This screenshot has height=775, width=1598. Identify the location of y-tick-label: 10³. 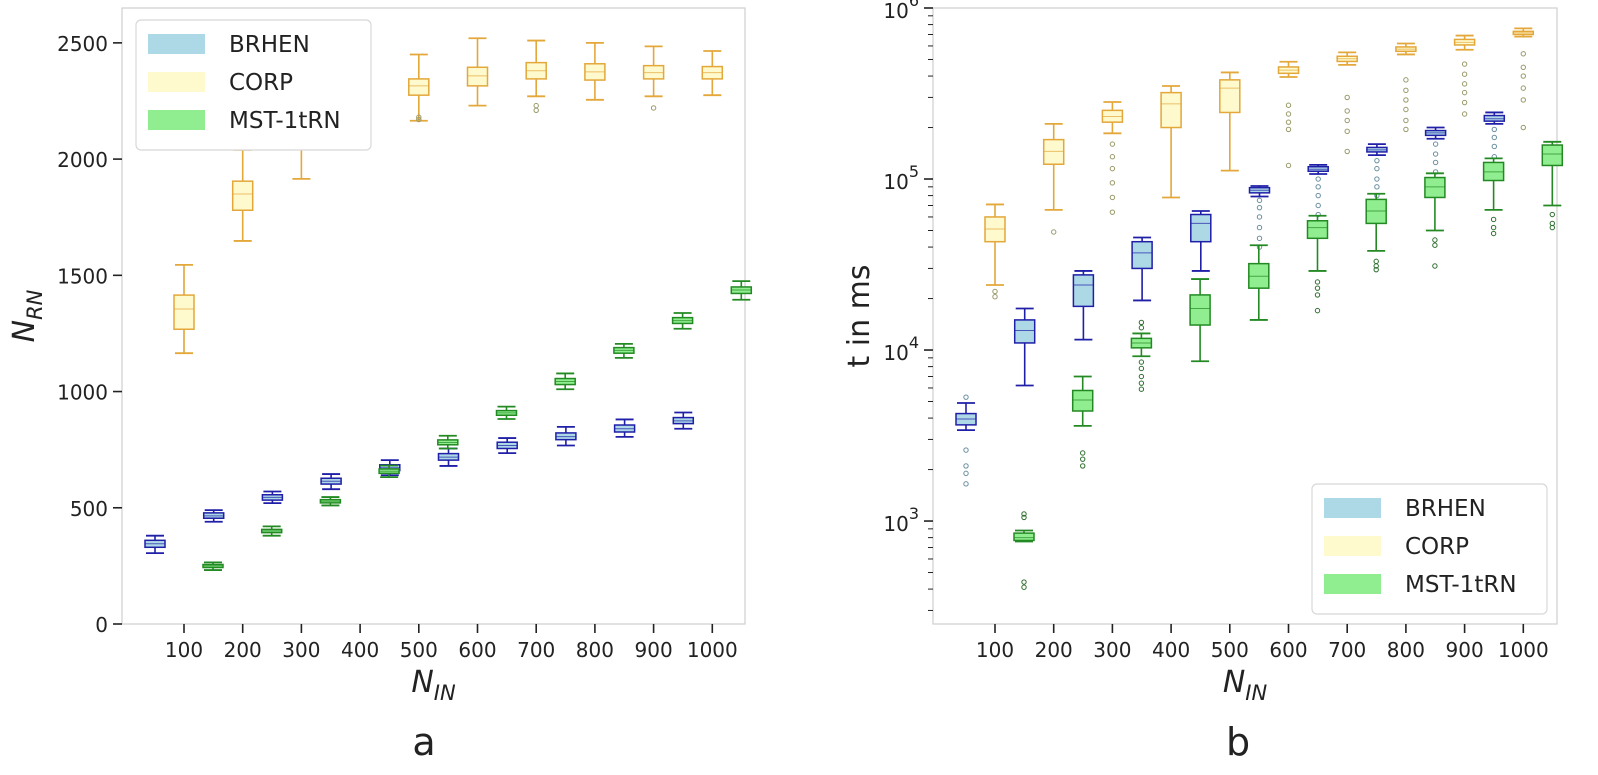
(901, 520).